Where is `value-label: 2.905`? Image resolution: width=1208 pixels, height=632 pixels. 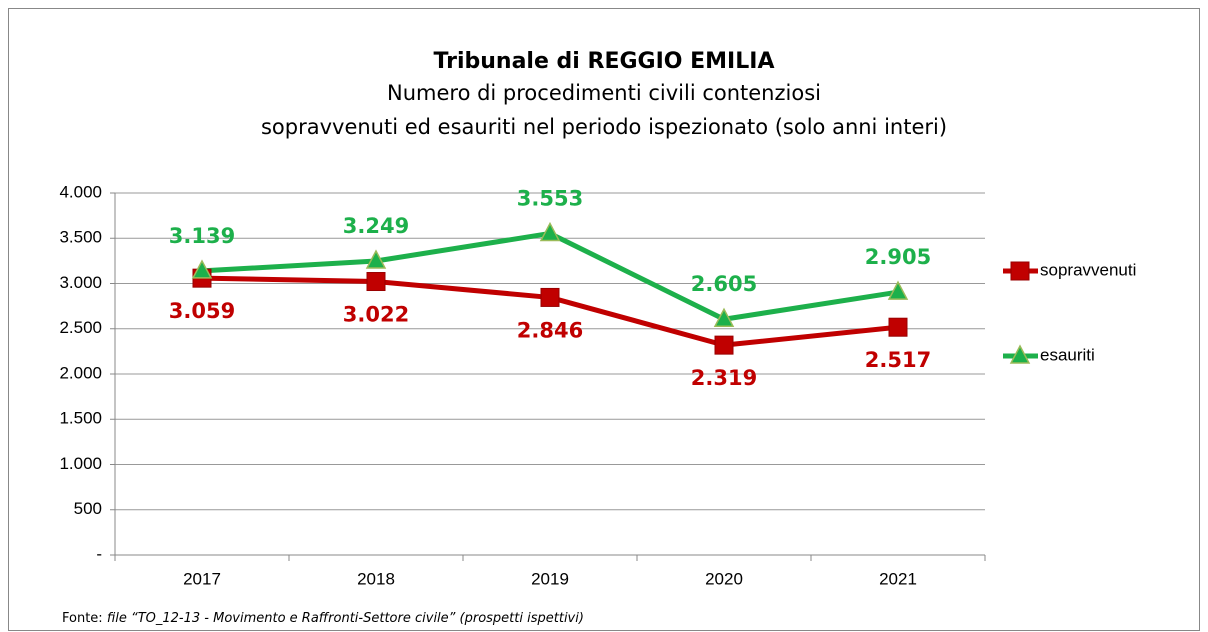
value-label: 2.905 is located at coordinates (898, 257).